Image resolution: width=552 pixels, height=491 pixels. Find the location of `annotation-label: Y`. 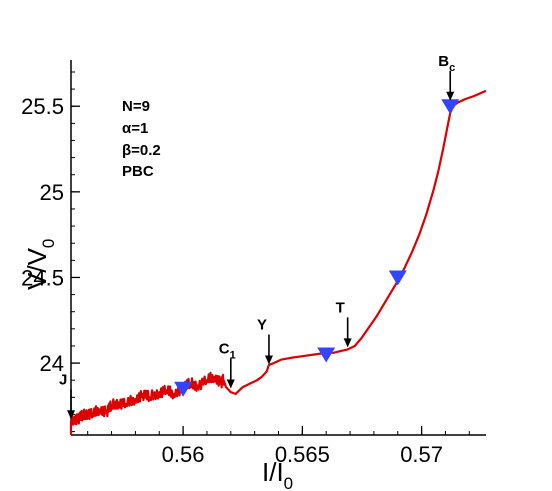

annotation-label: Y is located at coordinates (262, 325).